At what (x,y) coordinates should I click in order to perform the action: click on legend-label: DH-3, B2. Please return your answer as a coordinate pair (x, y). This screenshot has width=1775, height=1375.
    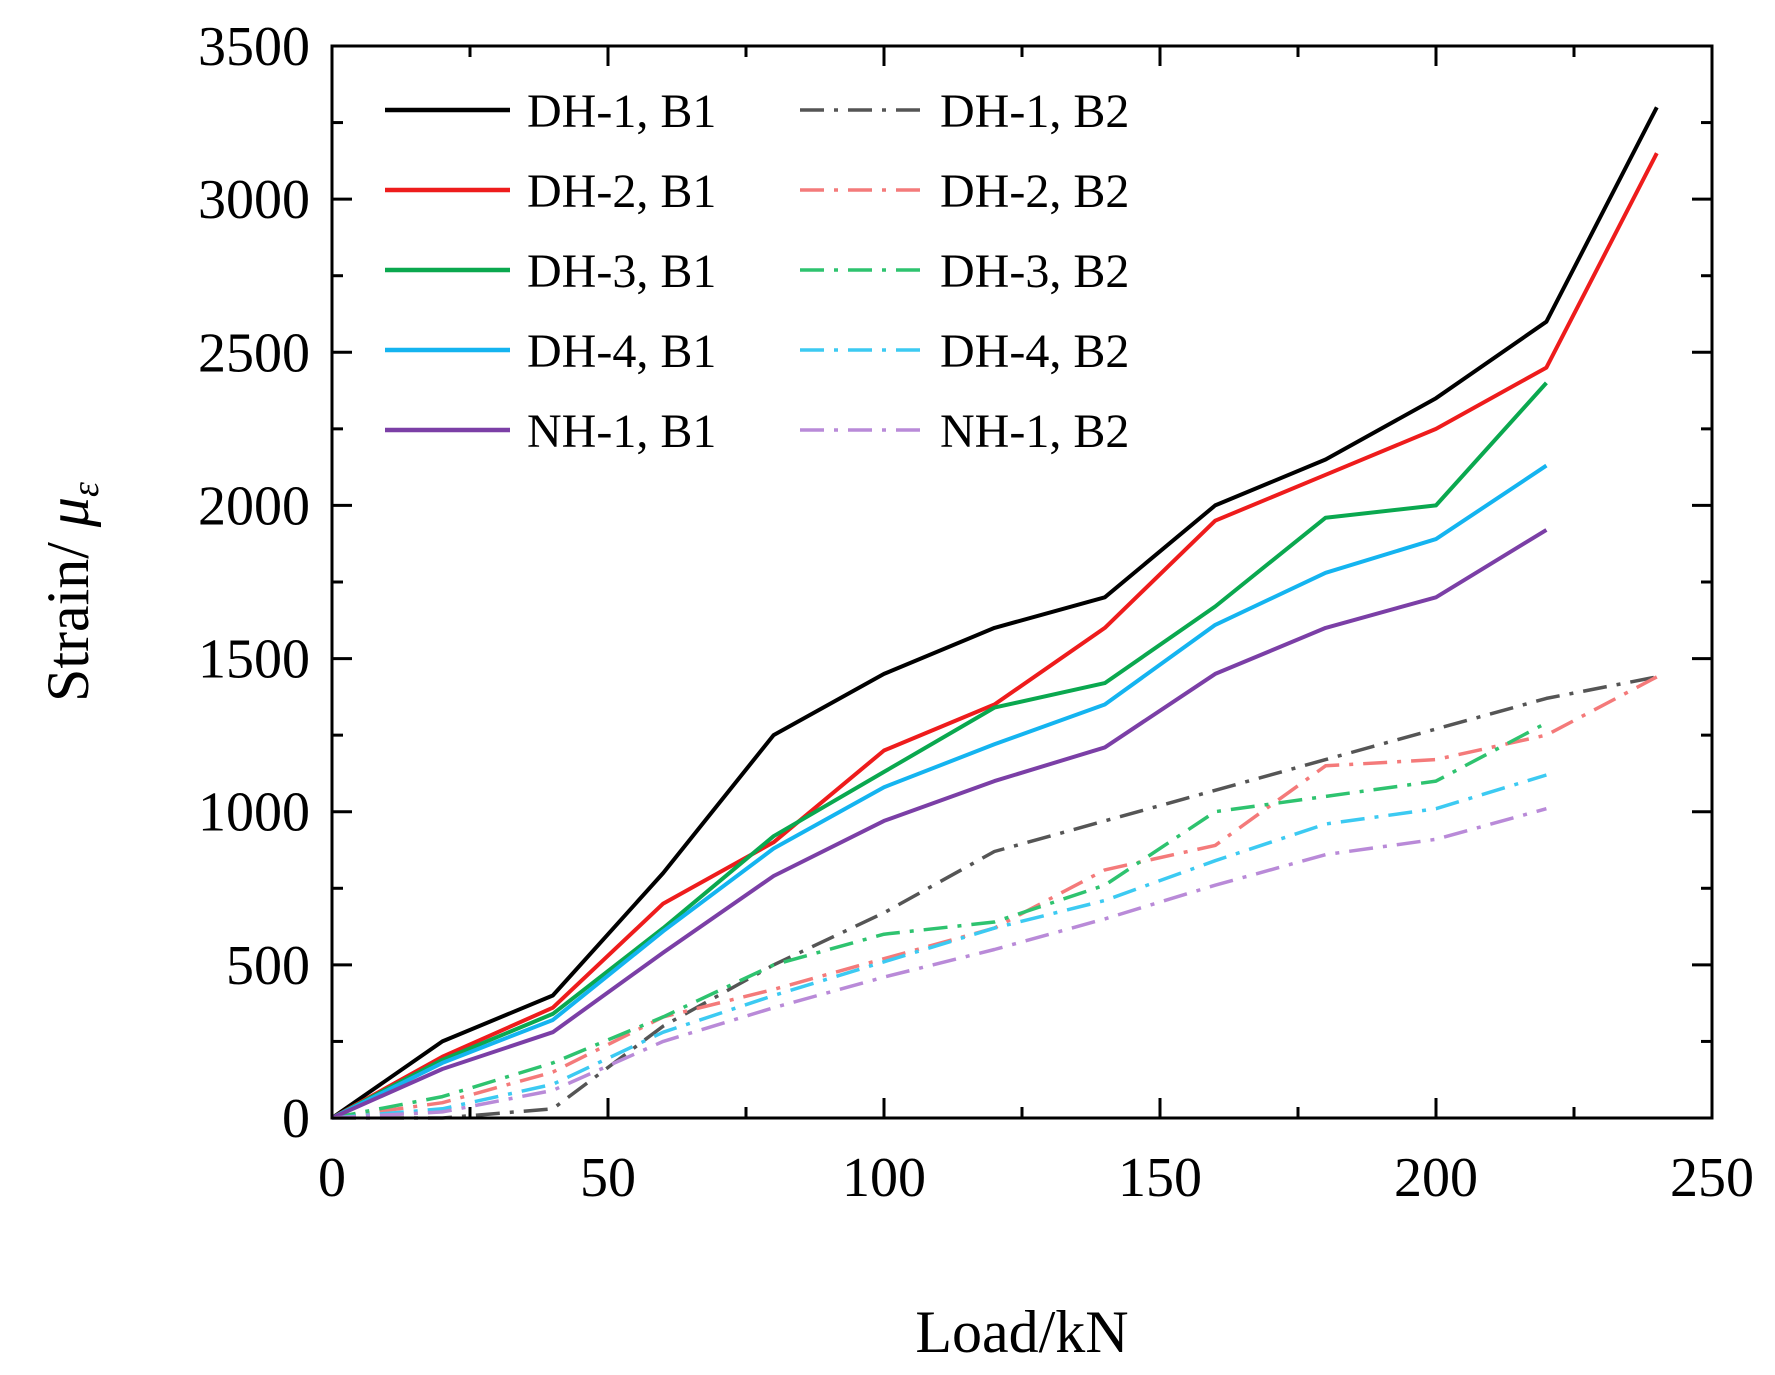
    Looking at the image, I should click on (1034, 271).